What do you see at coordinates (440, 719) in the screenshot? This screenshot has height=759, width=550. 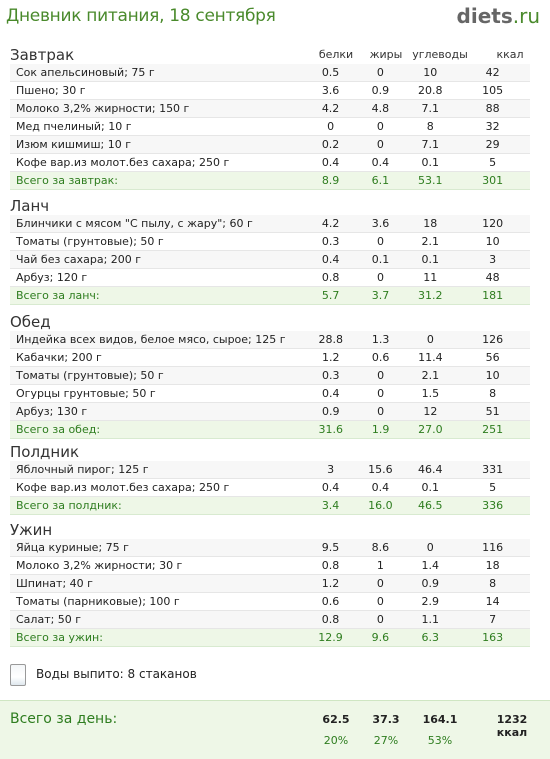 I see `day-total-carbs: 164.1` at bounding box center [440, 719].